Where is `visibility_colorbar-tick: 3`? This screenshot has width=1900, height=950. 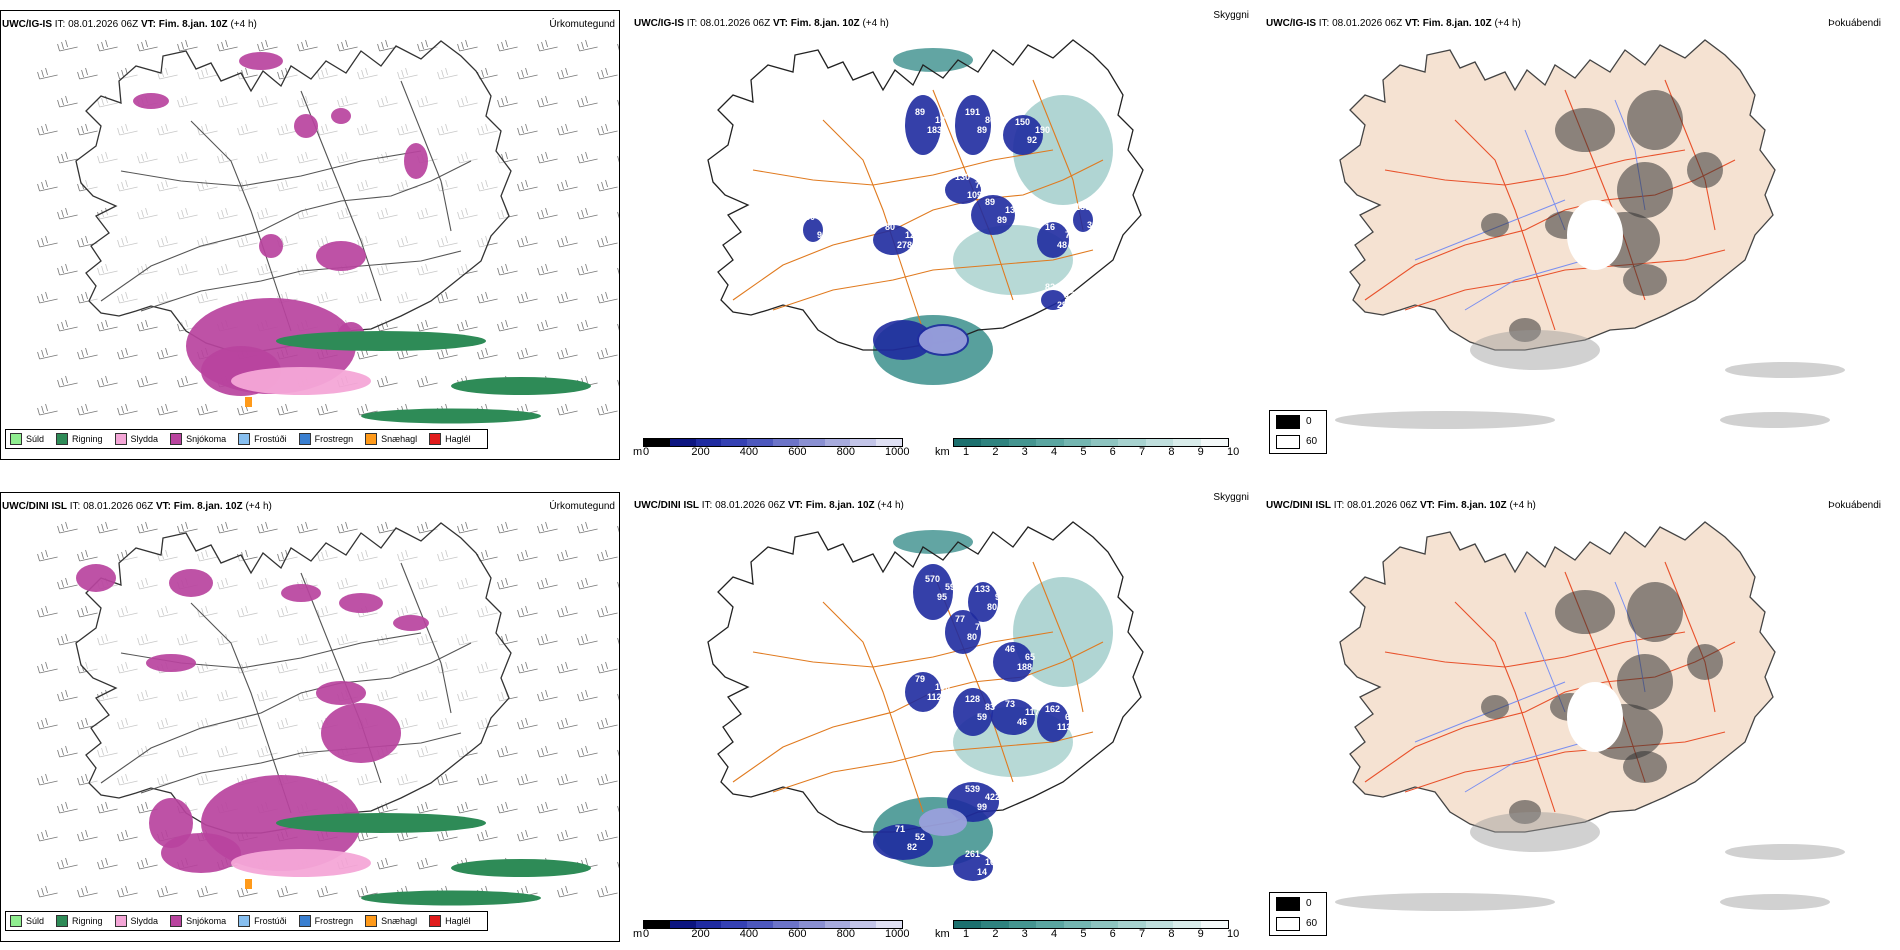
visibility_colorbar-tick: 3 is located at coordinates (1024, 934).